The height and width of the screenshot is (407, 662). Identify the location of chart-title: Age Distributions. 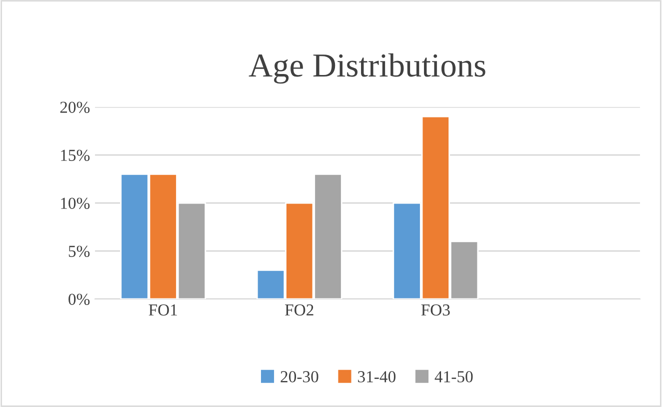
(367, 68).